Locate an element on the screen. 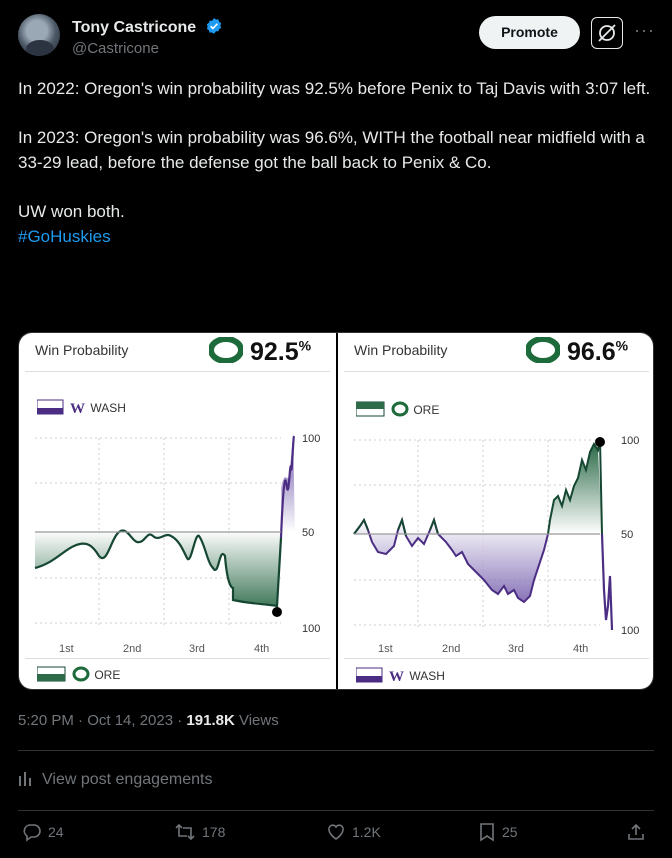  analytics-icon is located at coordinates (25, 779).